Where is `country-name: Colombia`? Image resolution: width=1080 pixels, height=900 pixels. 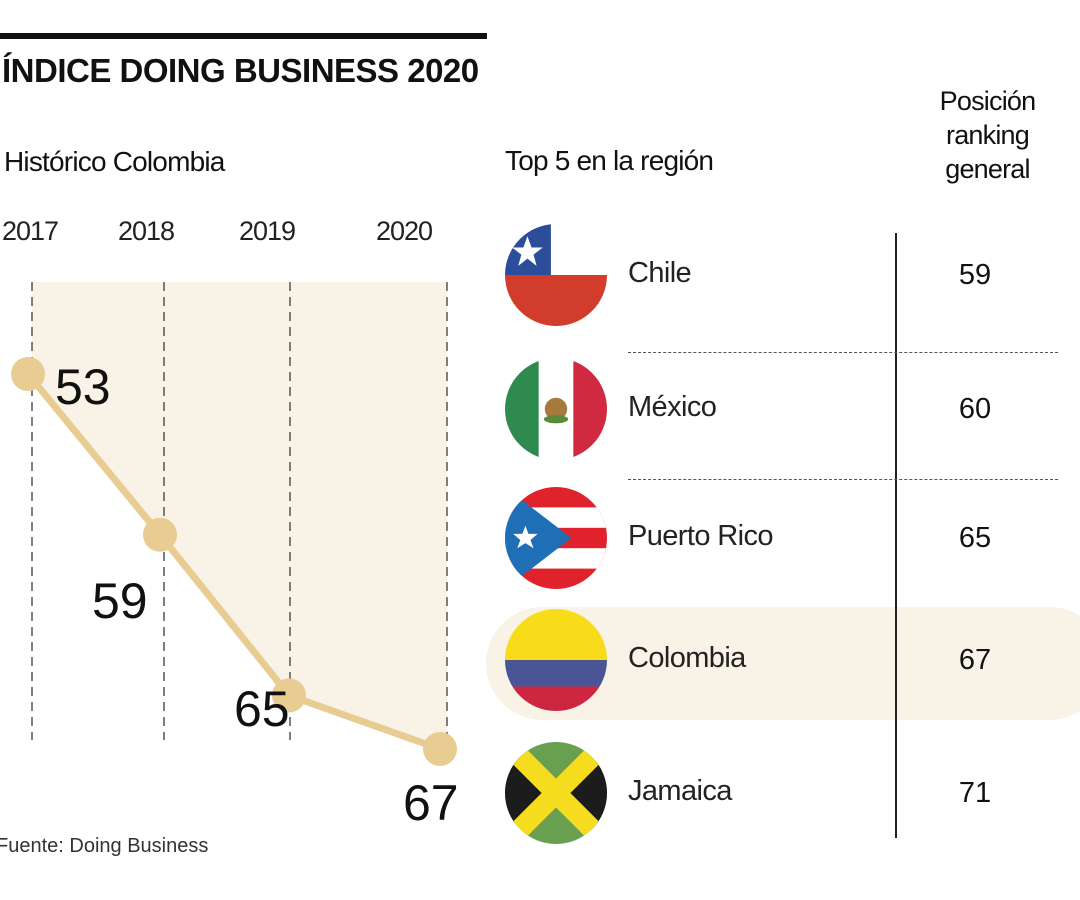 country-name: Colombia is located at coordinates (687, 658).